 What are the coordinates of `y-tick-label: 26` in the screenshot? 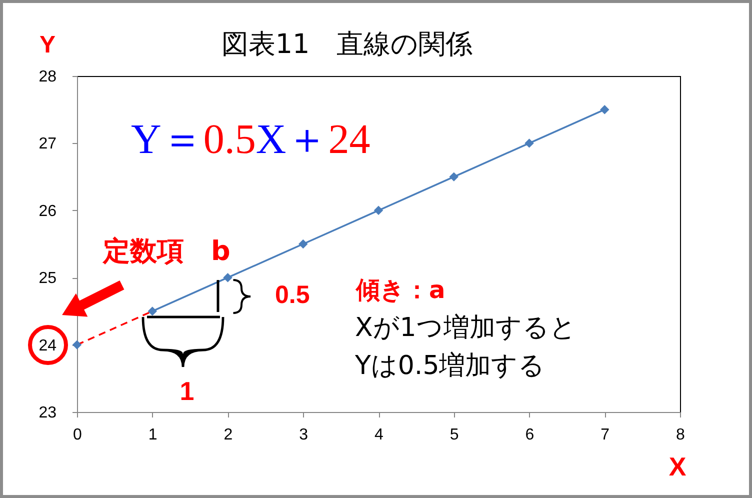 It's located at (47, 211).